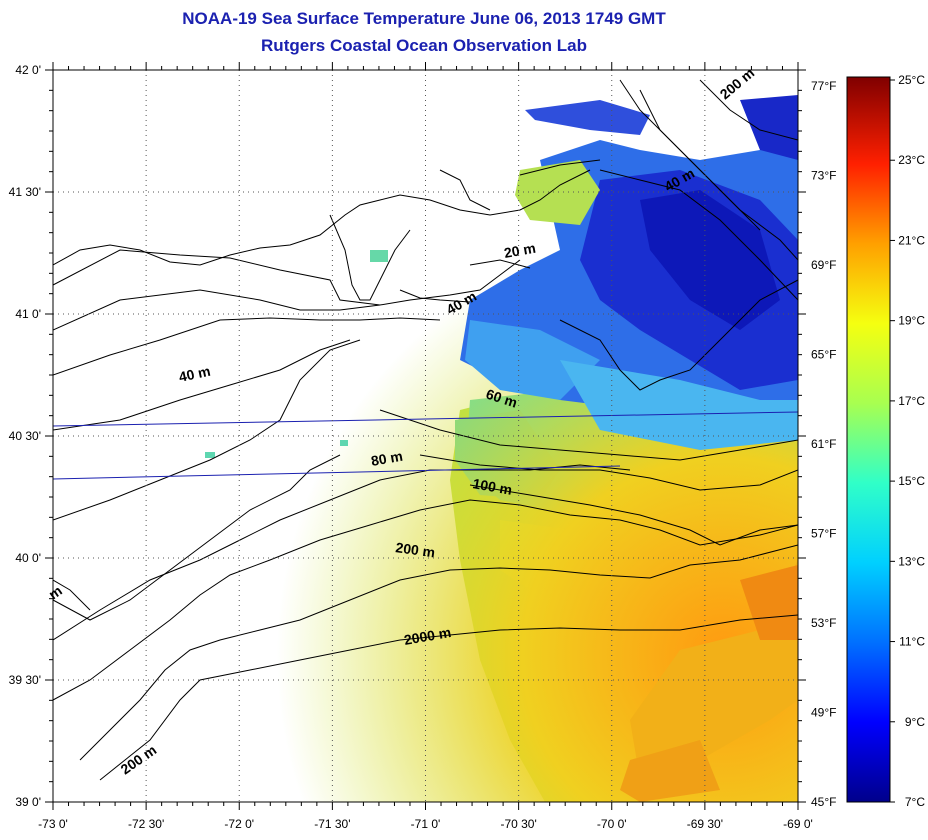 This screenshot has width=928, height=840. I want to click on fahrenheit-label: 73°F, so click(823, 176).